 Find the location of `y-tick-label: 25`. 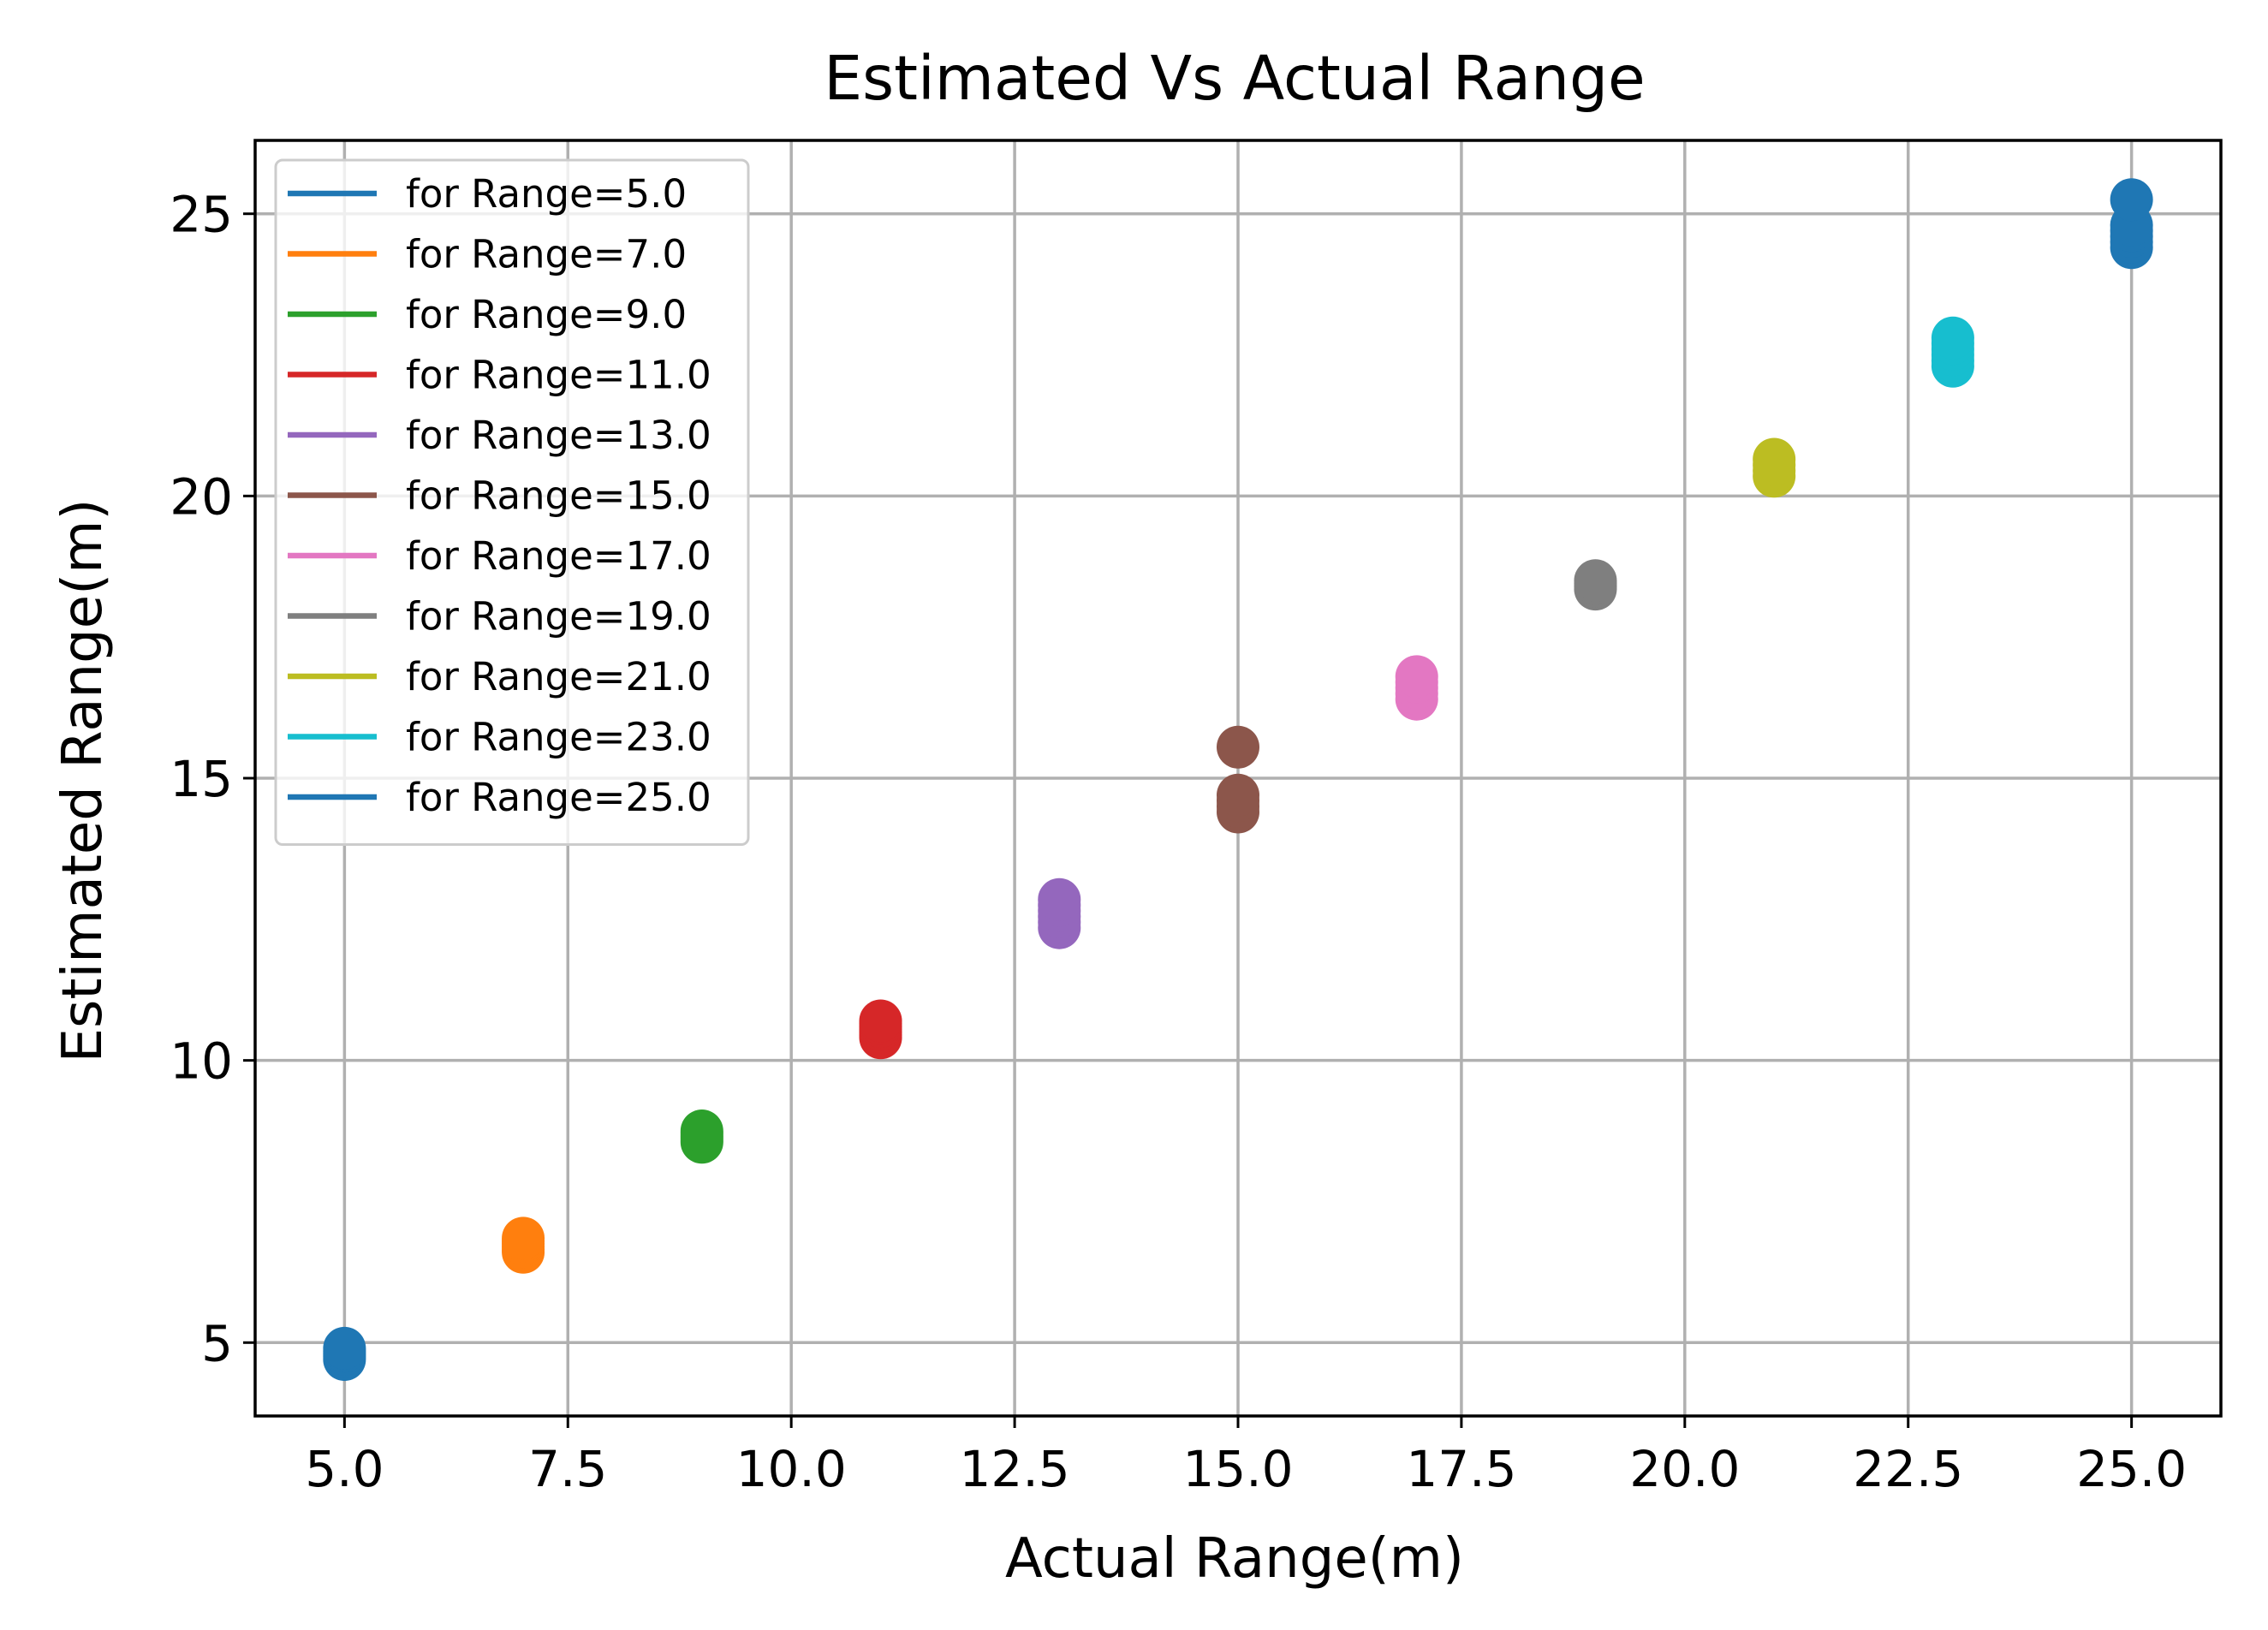

y-tick-label: 25 is located at coordinates (201, 215).